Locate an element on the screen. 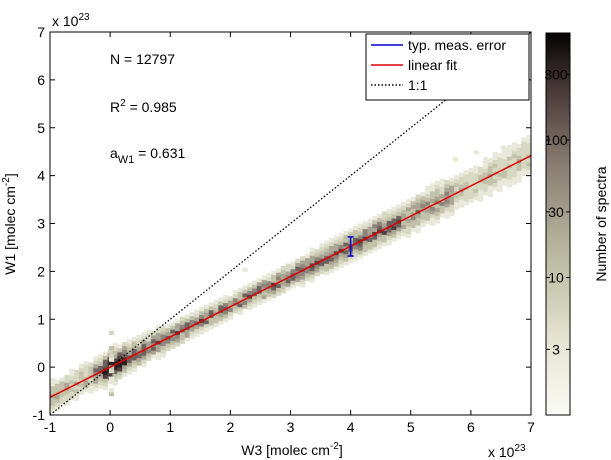 The height and width of the screenshot is (460, 611). n-annotation: N = 12797 is located at coordinates (142, 59).